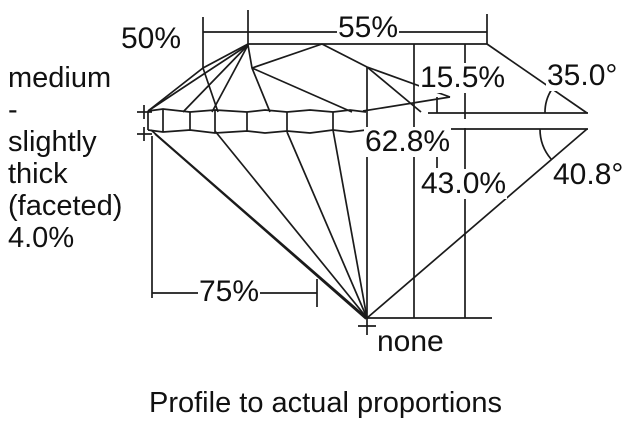 The width and height of the screenshot is (640, 430). What do you see at coordinates (52, 142) in the screenshot?
I see `girdle-description-line: slightly` at bounding box center [52, 142].